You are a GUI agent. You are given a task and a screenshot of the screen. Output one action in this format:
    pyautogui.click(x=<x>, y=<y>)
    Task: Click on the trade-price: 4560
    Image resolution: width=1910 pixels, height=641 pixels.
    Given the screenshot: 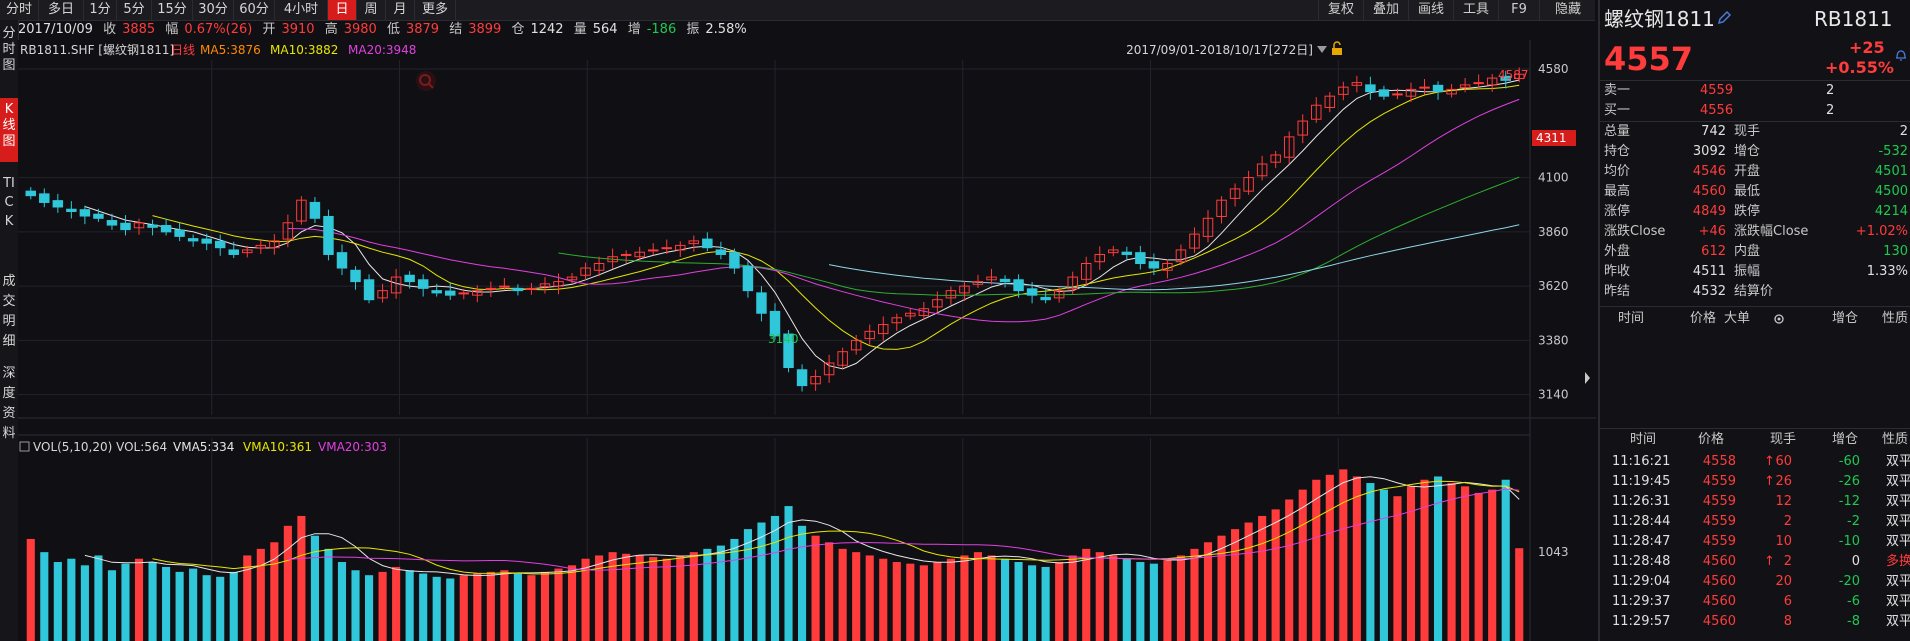 What is the action you would take?
    pyautogui.click(x=1719, y=601)
    